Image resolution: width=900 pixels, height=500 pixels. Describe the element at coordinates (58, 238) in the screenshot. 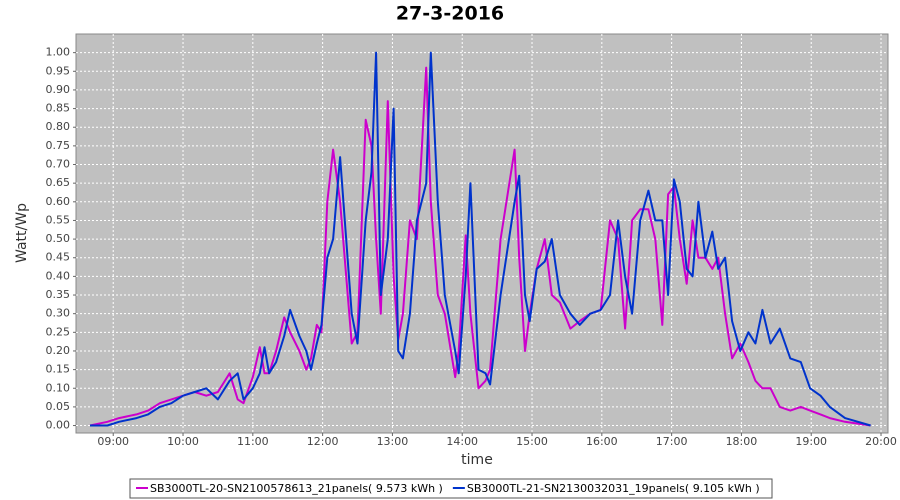

I see `y-tick-label: 0.50` at that location.